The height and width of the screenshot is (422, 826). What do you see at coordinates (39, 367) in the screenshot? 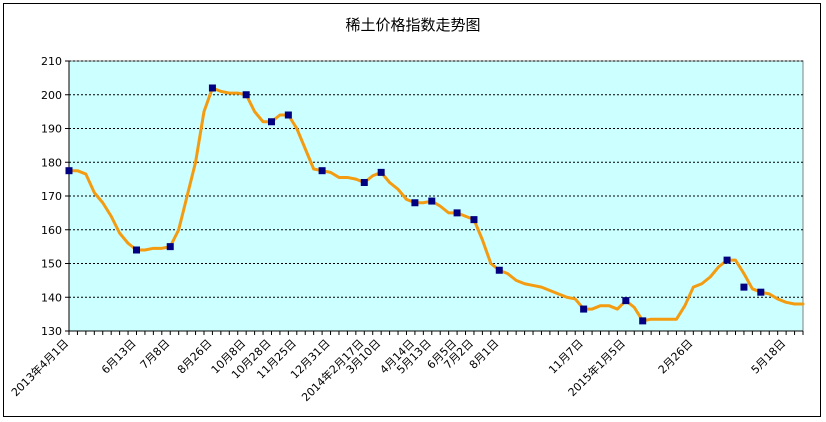
I see `x-tick-label: 2013年4月1日` at bounding box center [39, 367].